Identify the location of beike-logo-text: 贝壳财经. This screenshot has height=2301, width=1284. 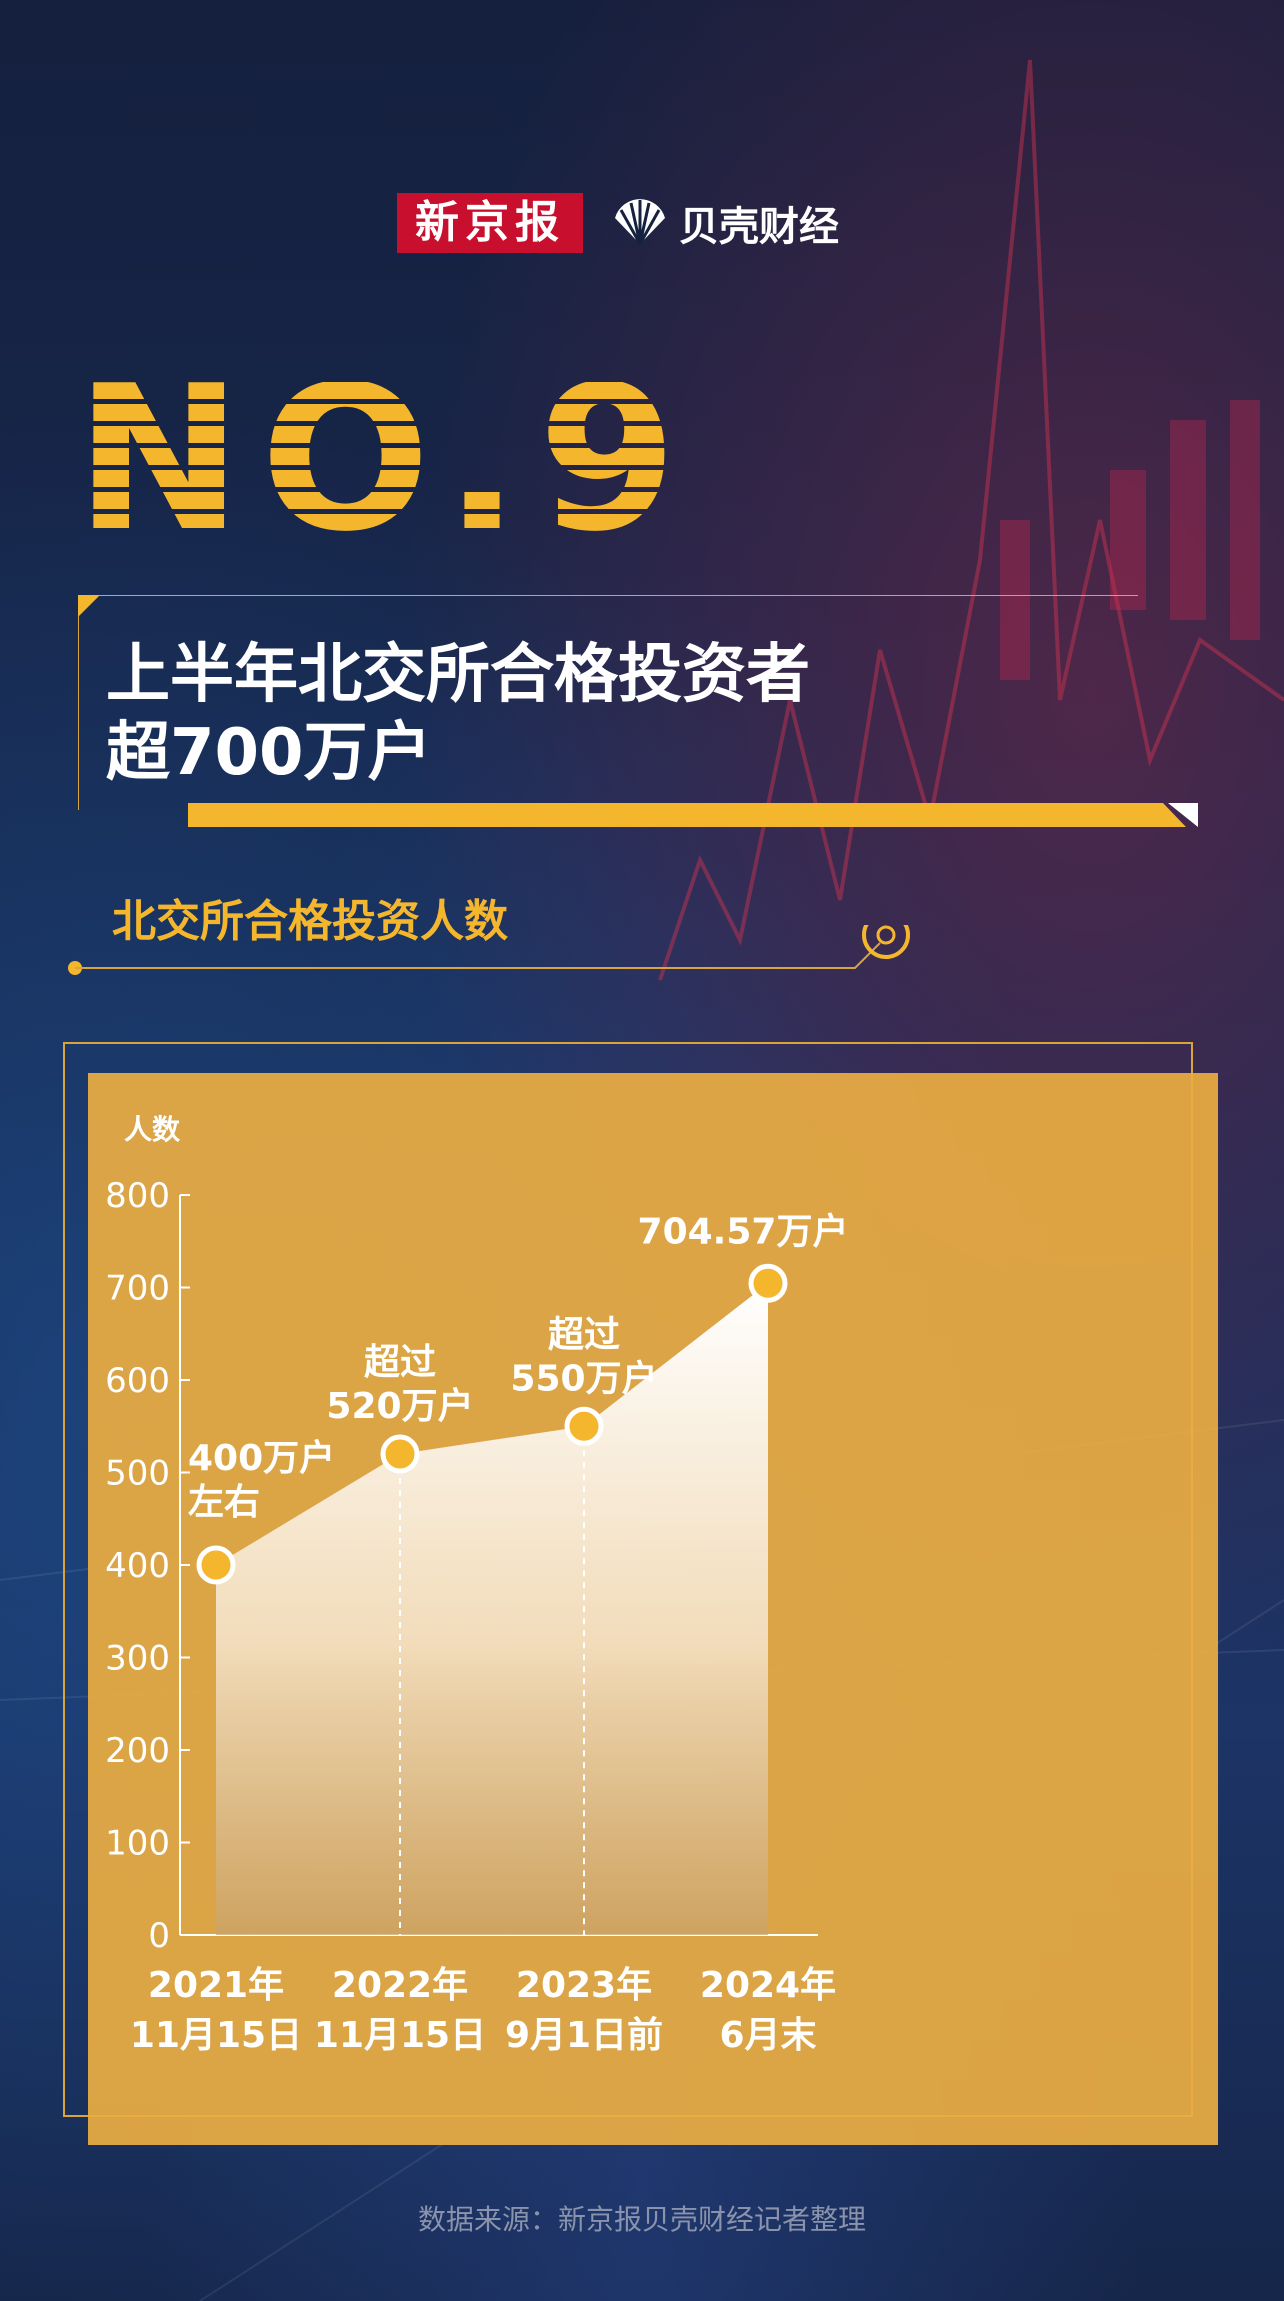
(759, 227).